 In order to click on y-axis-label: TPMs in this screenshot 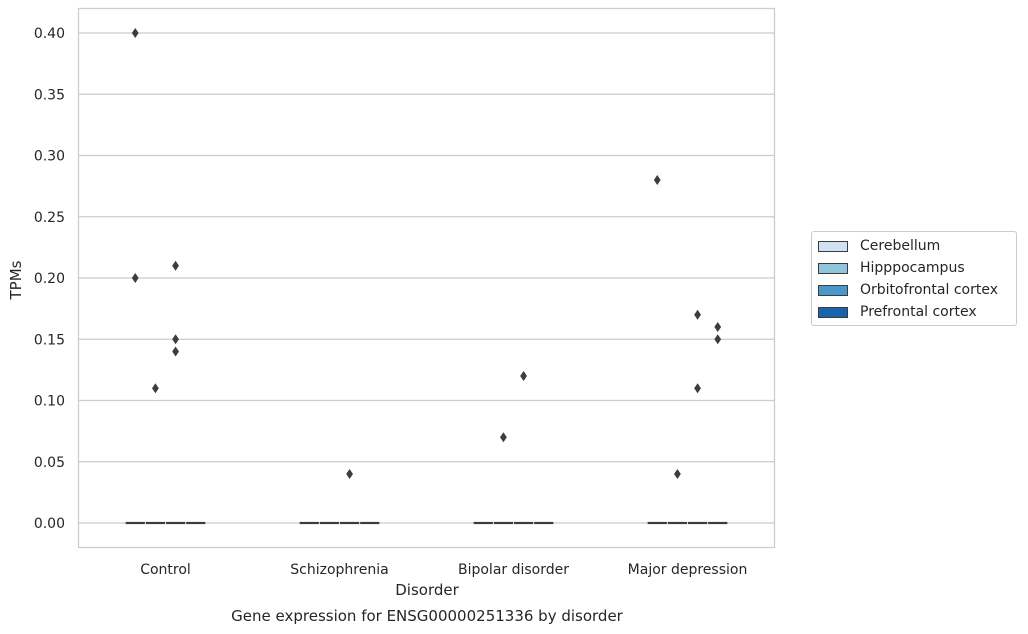, I will do `click(16, 280)`.